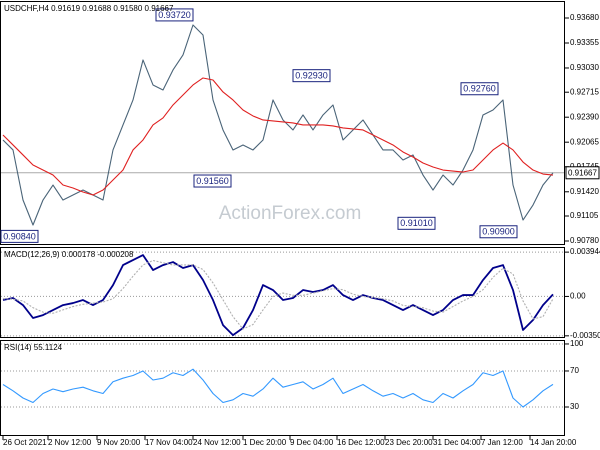 The width and height of the screenshot is (600, 450). I want to click on x-tick-label: 9 Nov 20:00, so click(119, 442).